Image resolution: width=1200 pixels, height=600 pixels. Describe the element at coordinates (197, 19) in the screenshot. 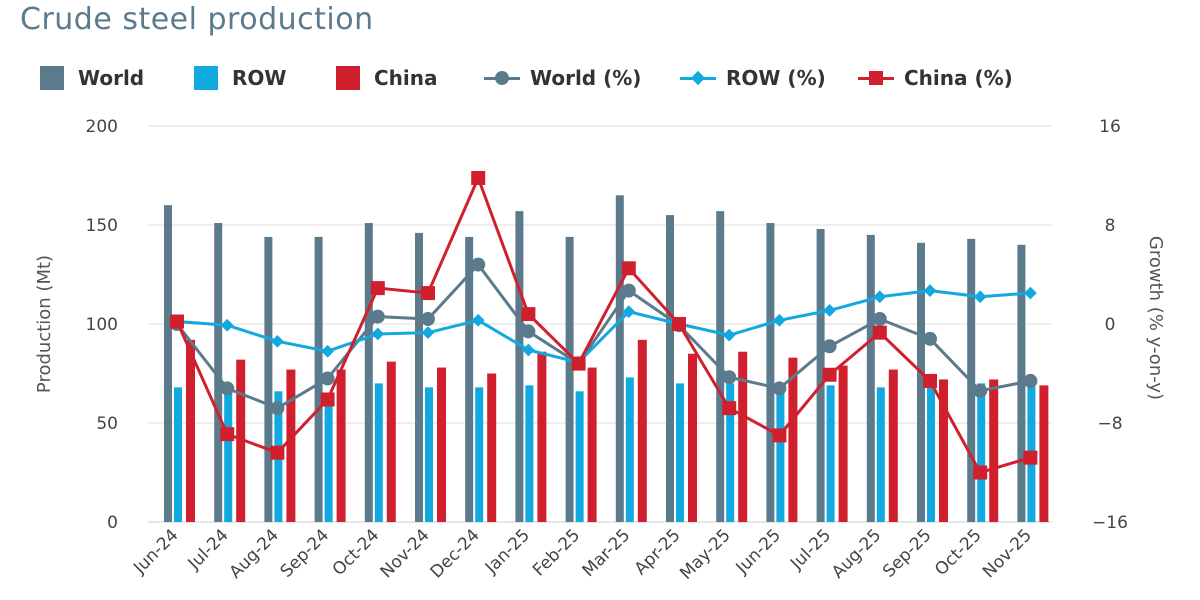

I see `chart-title: Crude steel production` at that location.